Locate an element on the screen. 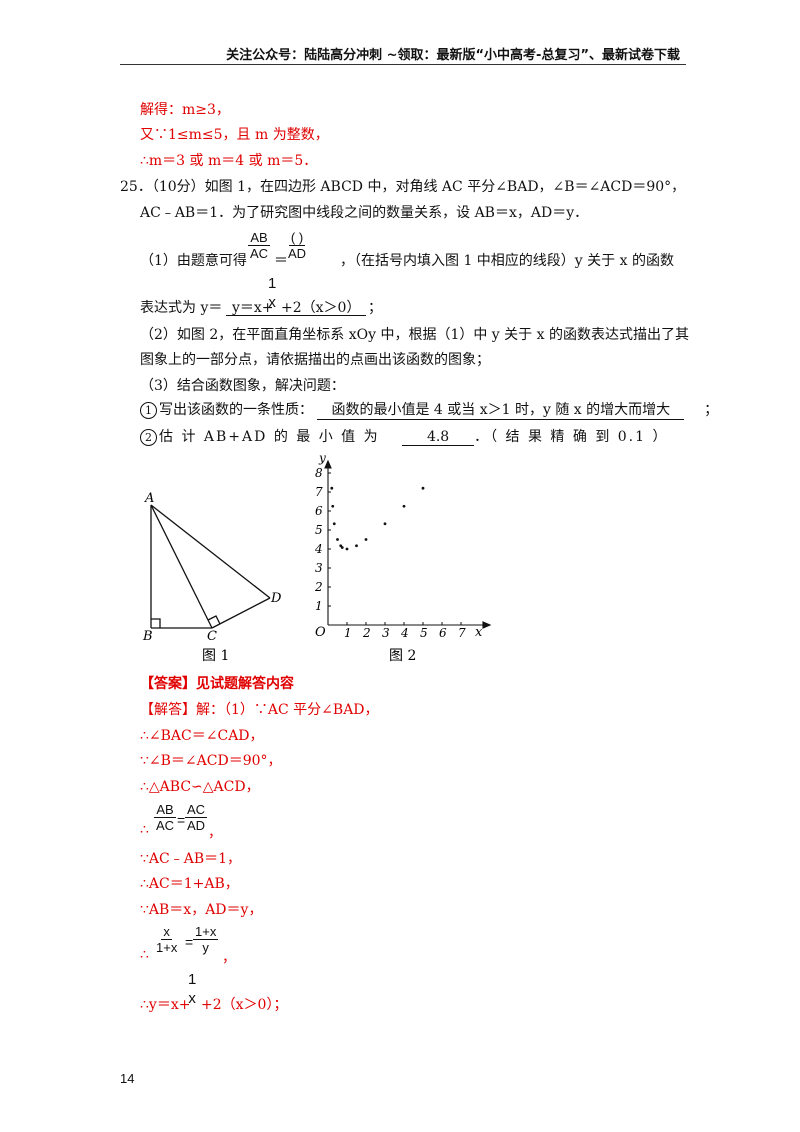  solution-line-9-therefore: ∴ is located at coordinates (144, 955).